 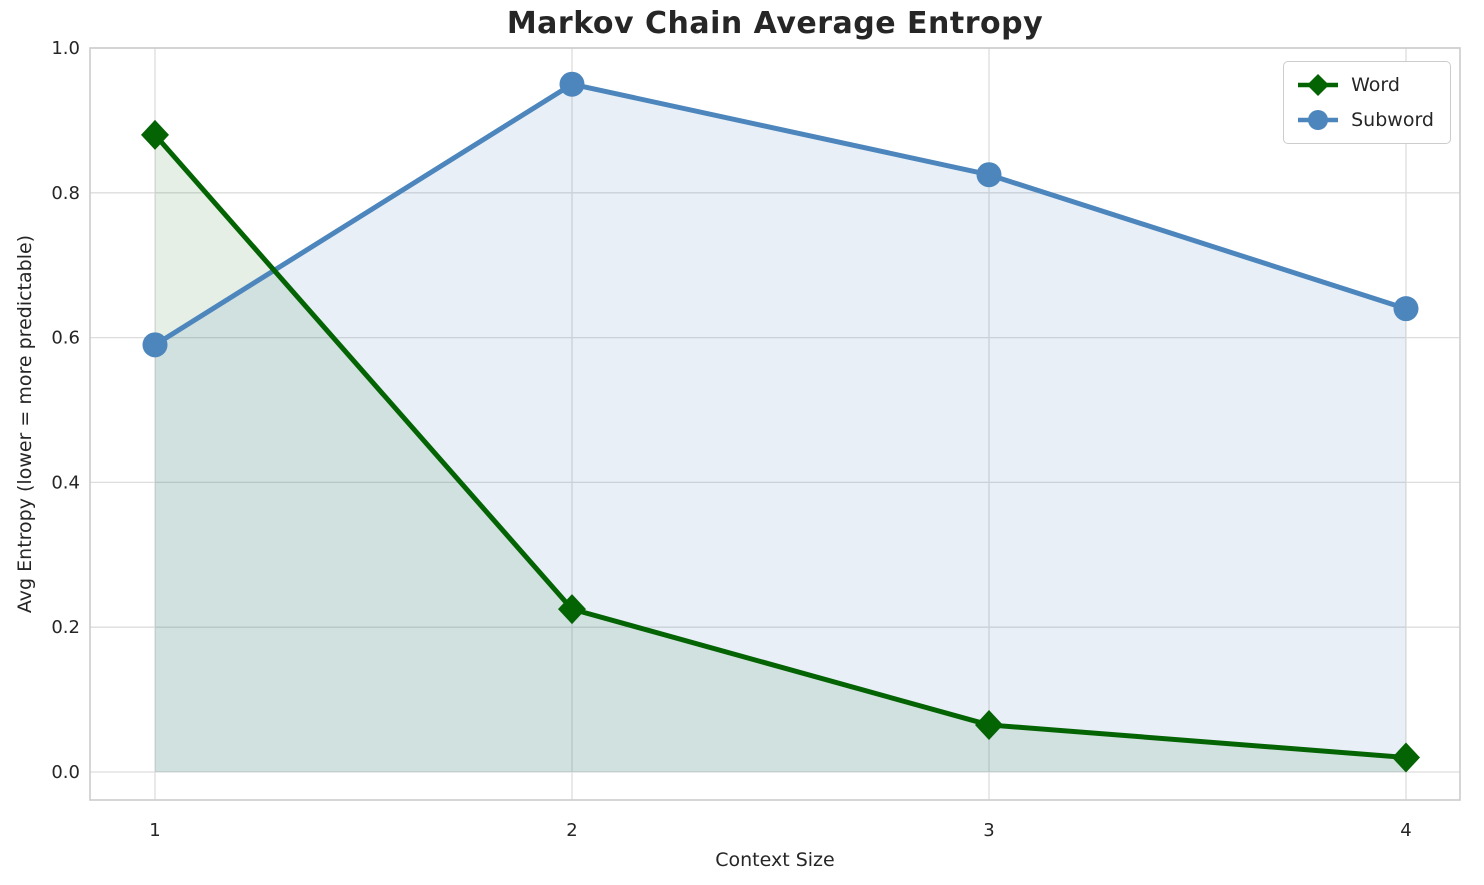 What do you see at coordinates (1405, 830) in the screenshot?
I see `x-tick-label: 4` at bounding box center [1405, 830].